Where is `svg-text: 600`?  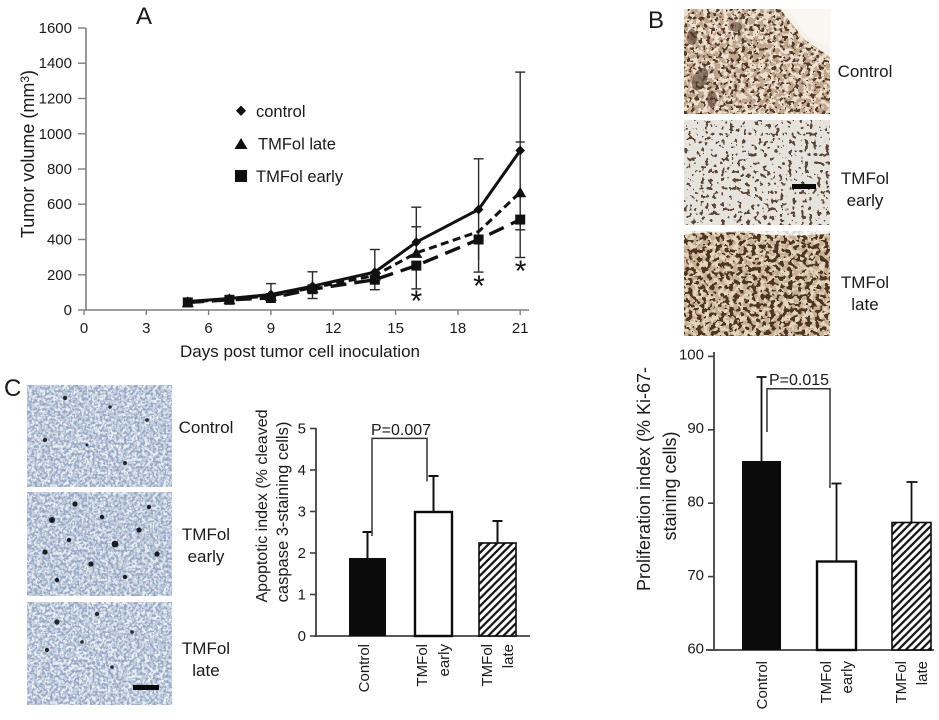
svg-text: 600 is located at coordinates (59, 204).